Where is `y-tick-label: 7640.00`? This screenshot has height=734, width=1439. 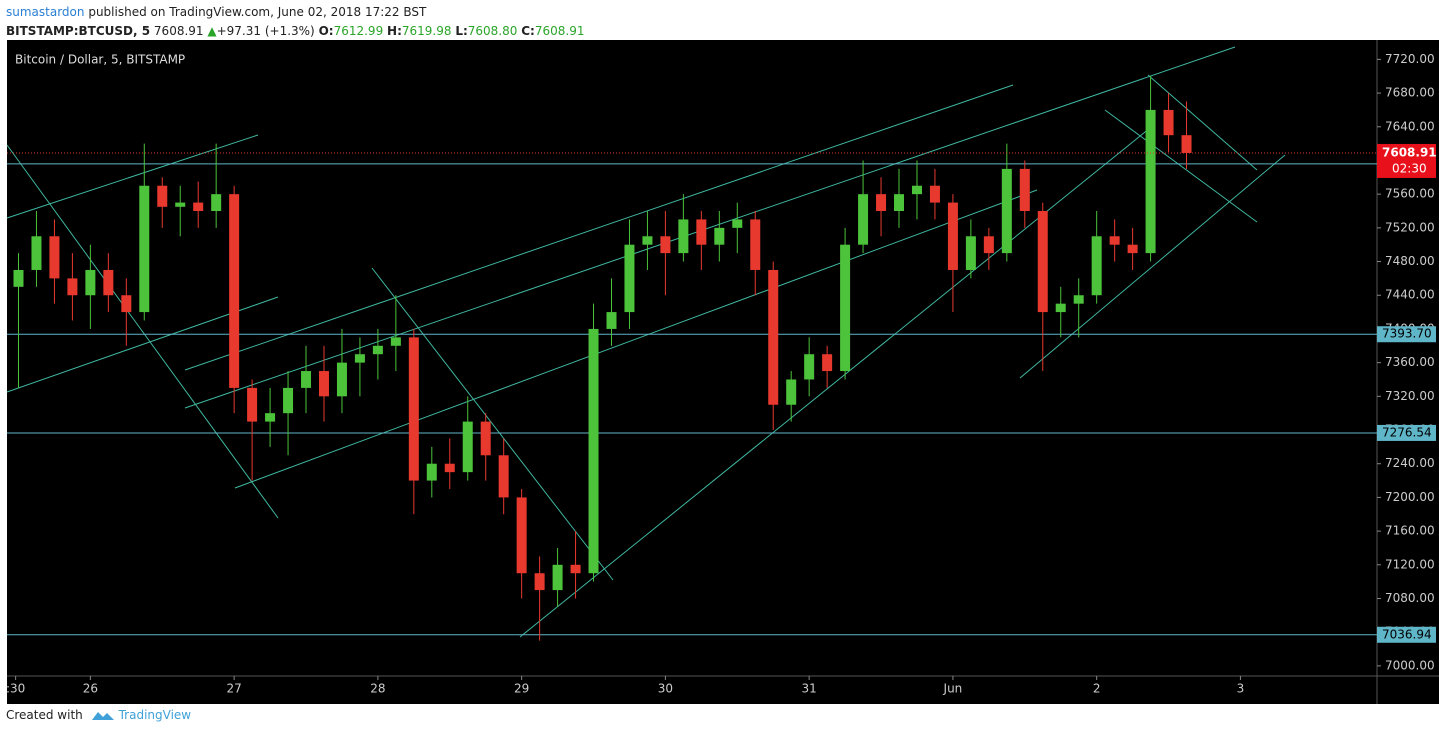
y-tick-label: 7640.00 is located at coordinates (1410, 126).